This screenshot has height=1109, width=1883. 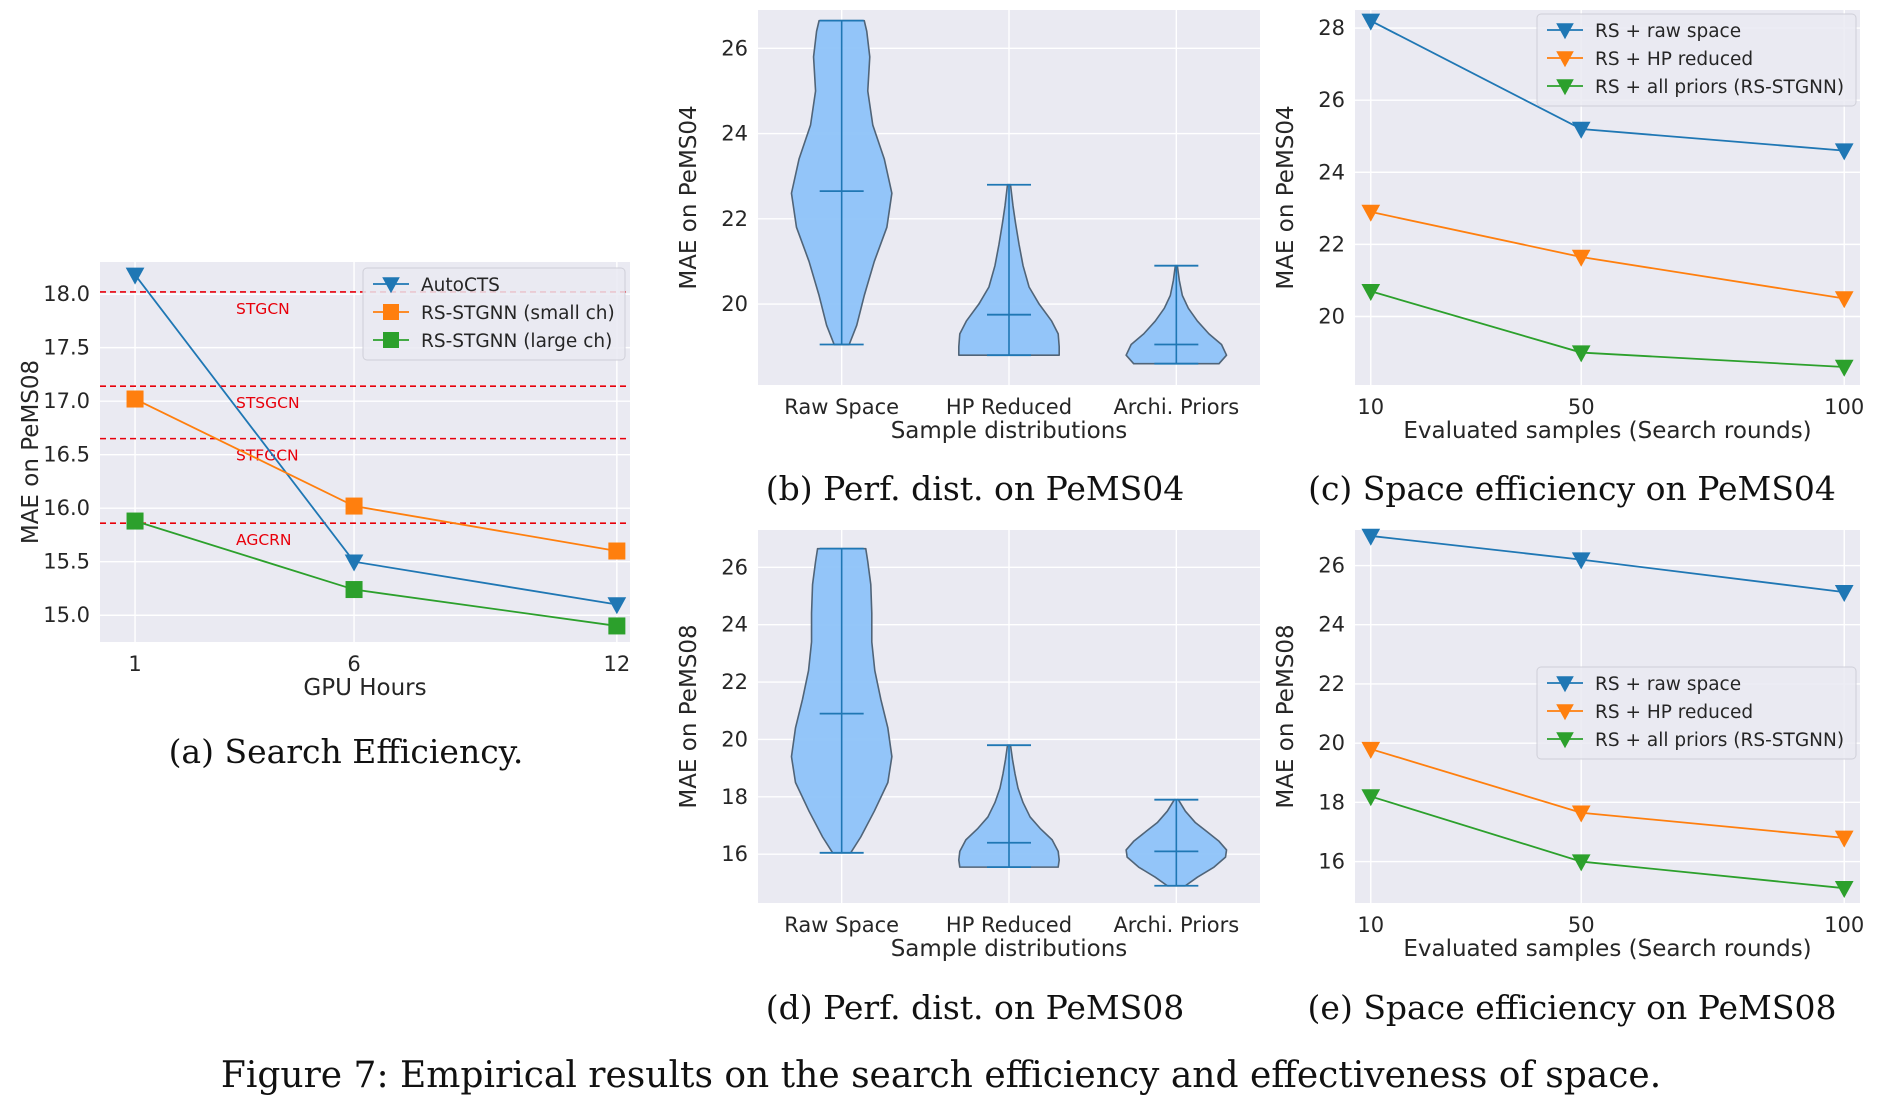 I want to click on y-tick-label: 17.5, so click(x=66, y=348).